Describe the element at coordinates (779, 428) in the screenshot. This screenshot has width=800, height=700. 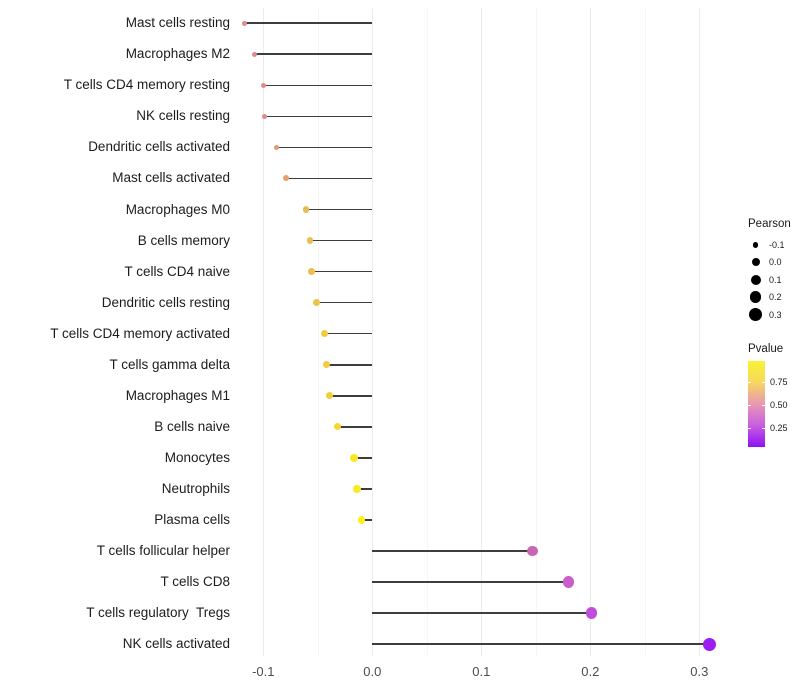
I see `pvalue-tick-label: 0.25` at that location.